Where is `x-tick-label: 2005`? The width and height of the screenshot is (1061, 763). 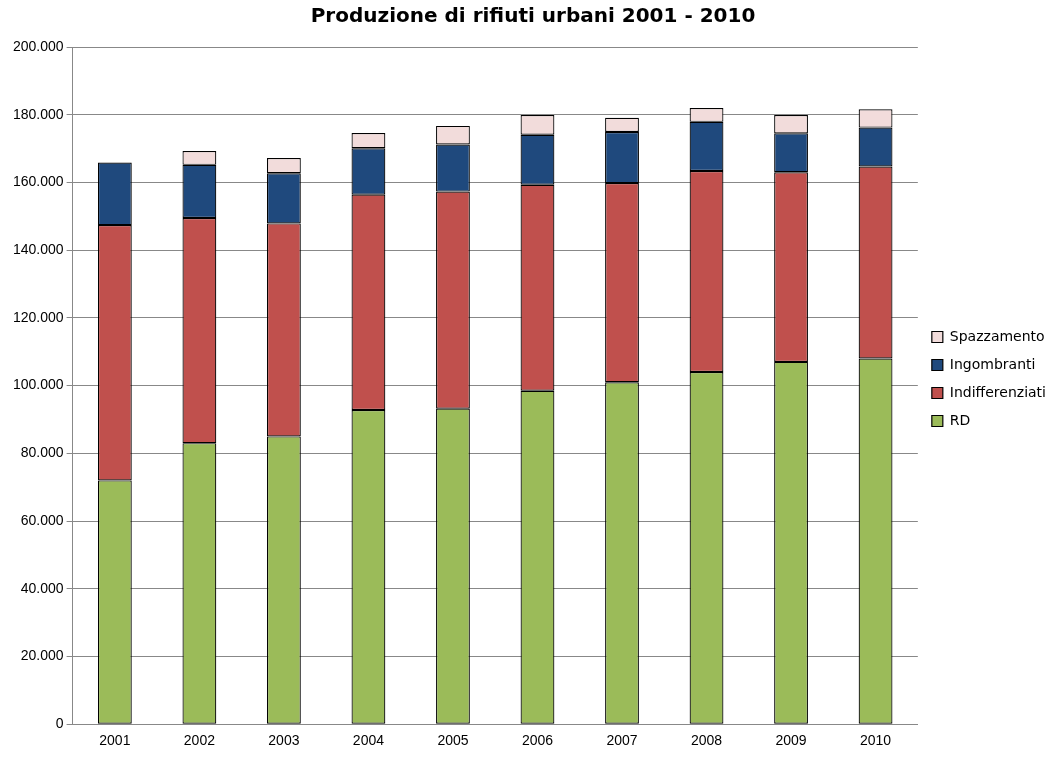
x-tick-label: 2005 is located at coordinates (453, 740).